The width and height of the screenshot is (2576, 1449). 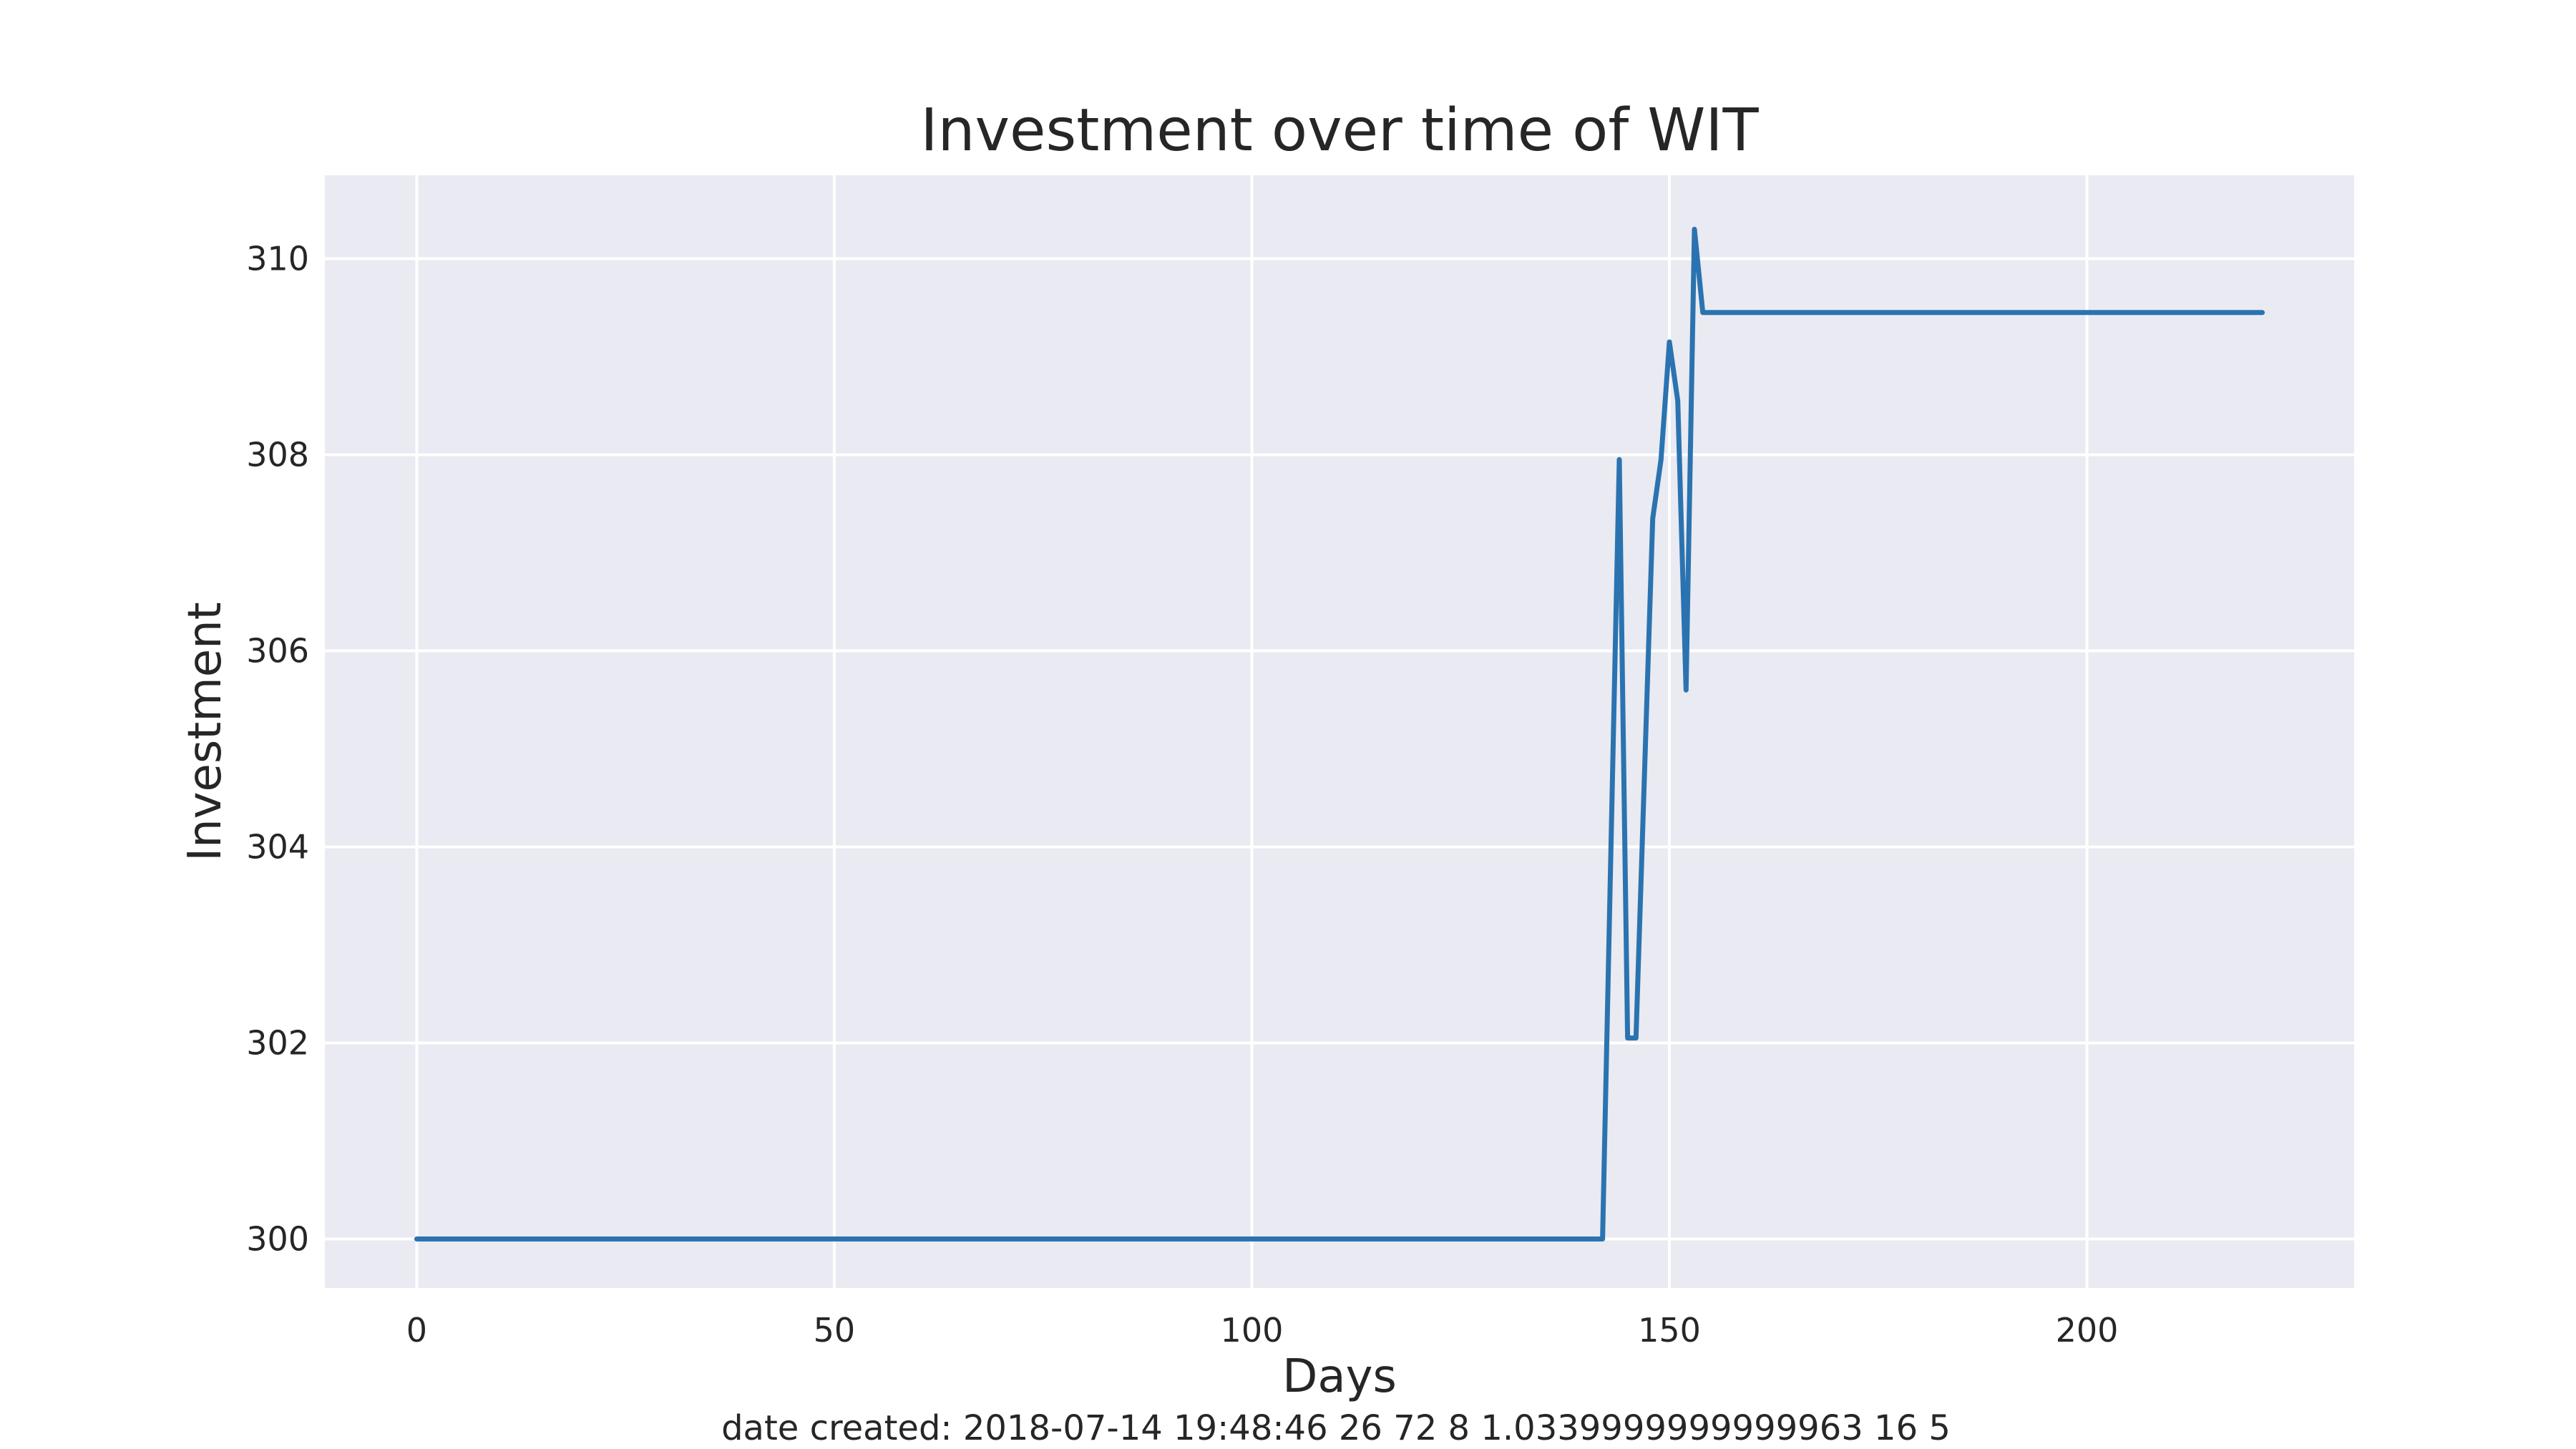 I want to click on x-axis-label: Days, so click(x=1339, y=1376).